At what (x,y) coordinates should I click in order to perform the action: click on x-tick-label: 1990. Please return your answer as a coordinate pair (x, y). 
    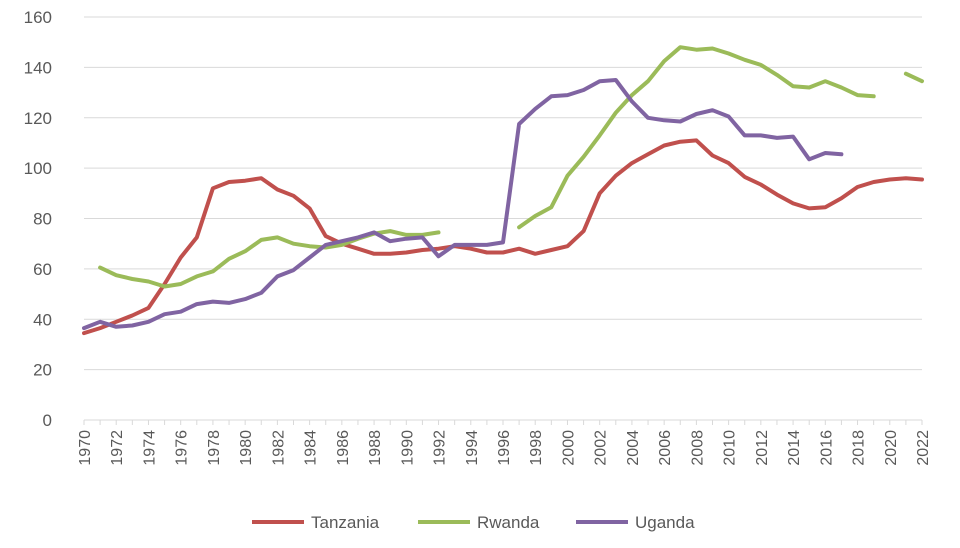
    Looking at the image, I should click on (407, 448).